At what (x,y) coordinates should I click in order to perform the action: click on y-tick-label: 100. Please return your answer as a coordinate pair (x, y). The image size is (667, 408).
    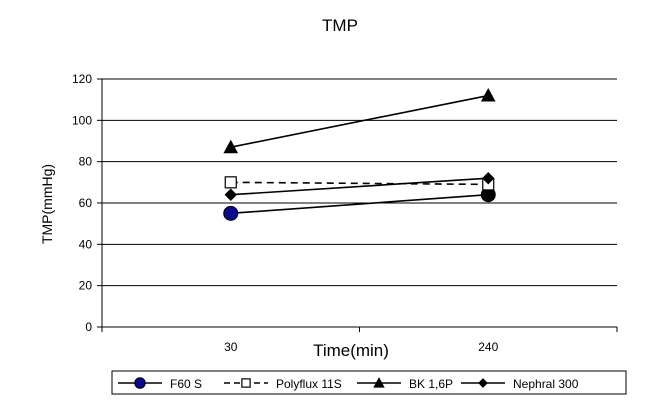
    Looking at the image, I should click on (82, 120).